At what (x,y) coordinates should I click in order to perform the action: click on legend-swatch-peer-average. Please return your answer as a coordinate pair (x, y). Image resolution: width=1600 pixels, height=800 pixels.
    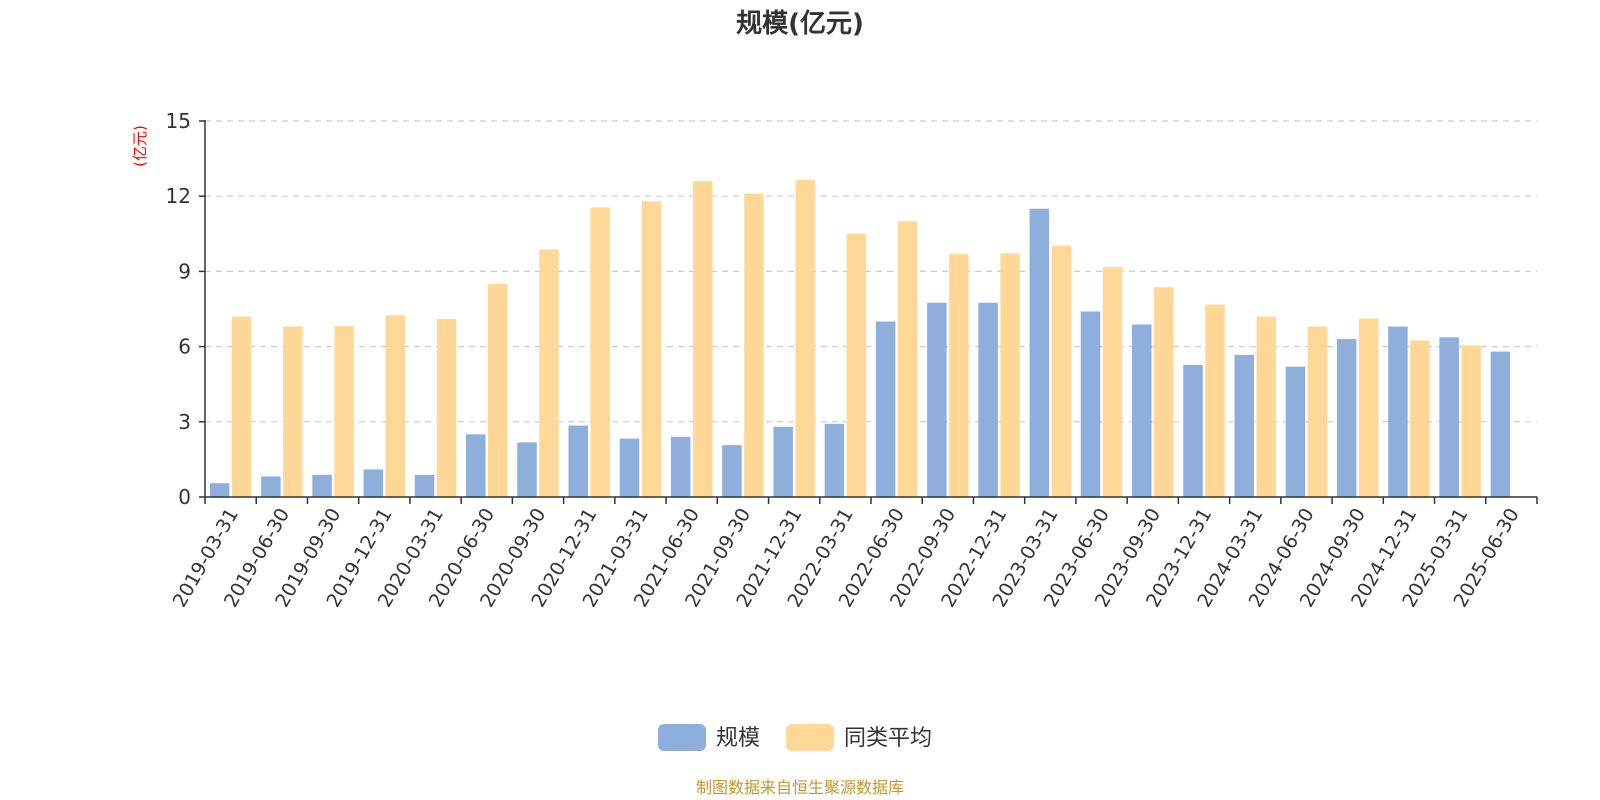
    Looking at the image, I should click on (810, 737).